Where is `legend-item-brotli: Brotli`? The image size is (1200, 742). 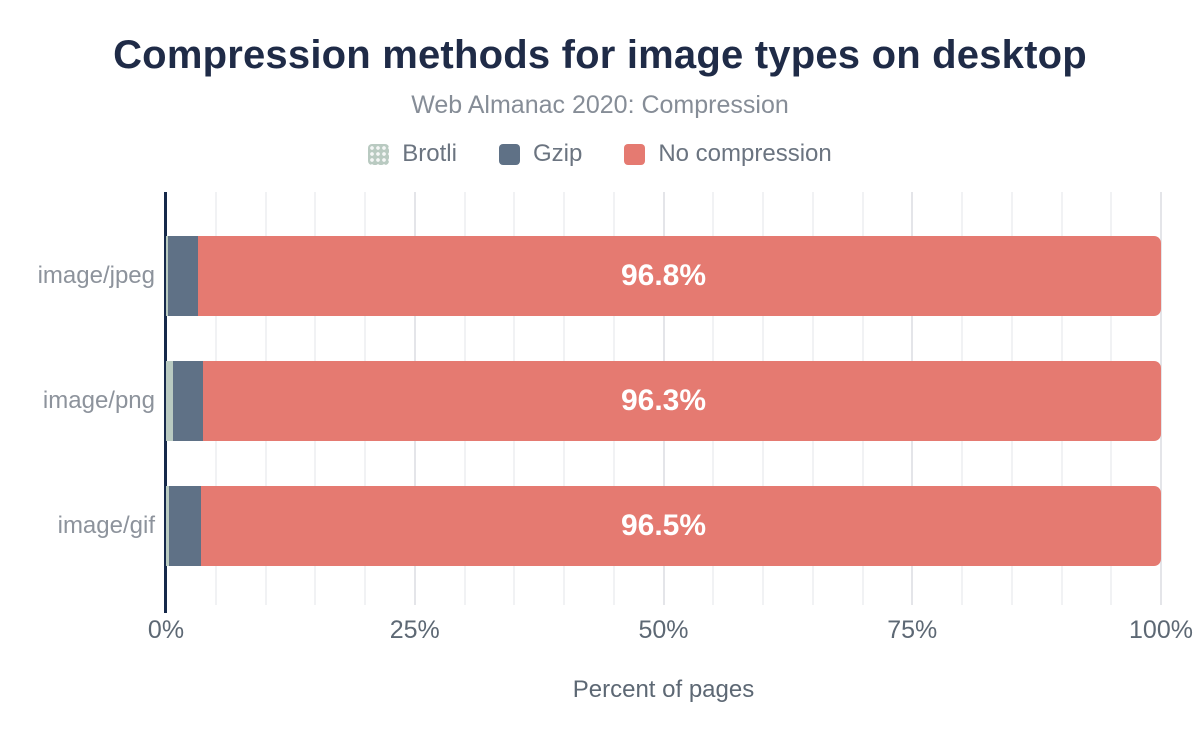 legend-item-brotli: Brotli is located at coordinates (412, 154).